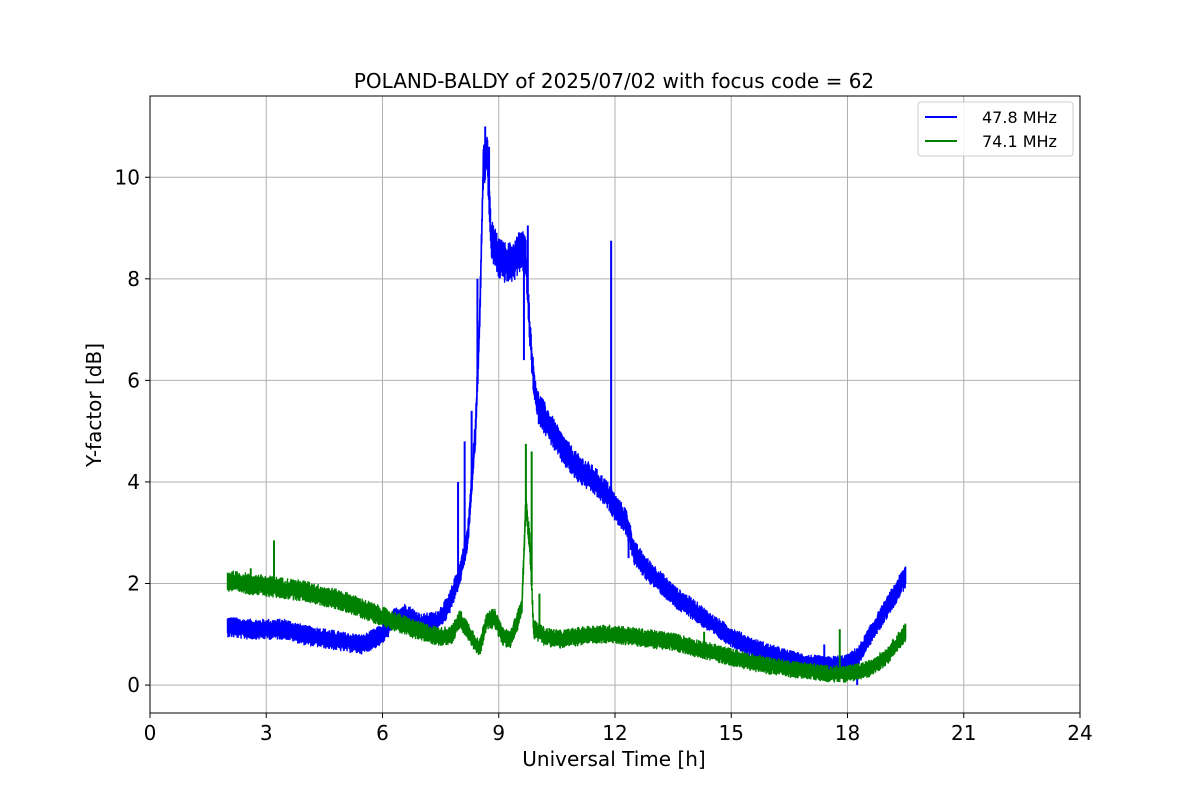 This screenshot has height=800, width=1200. What do you see at coordinates (133, 685) in the screenshot?
I see `y-tick-label: 0` at bounding box center [133, 685].